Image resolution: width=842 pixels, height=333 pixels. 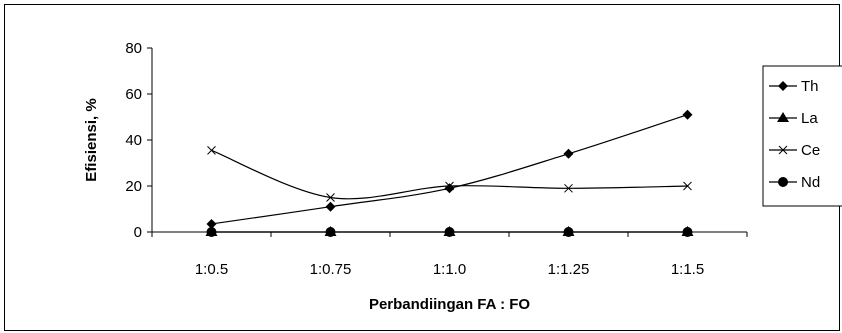 I want to click on series-nd, so click(x=449, y=232).